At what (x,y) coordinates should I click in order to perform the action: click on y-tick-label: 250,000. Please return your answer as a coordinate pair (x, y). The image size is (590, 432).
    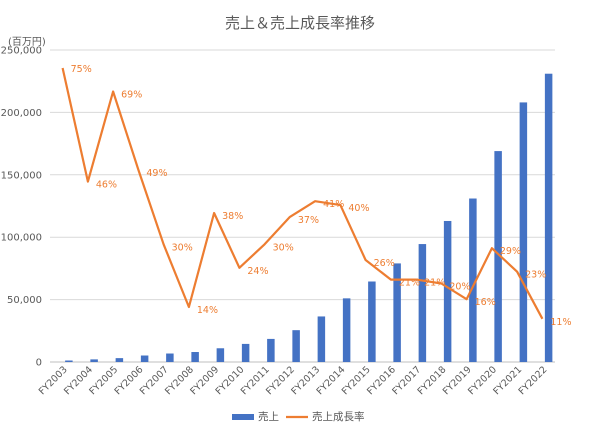
    Looking at the image, I should click on (21, 51).